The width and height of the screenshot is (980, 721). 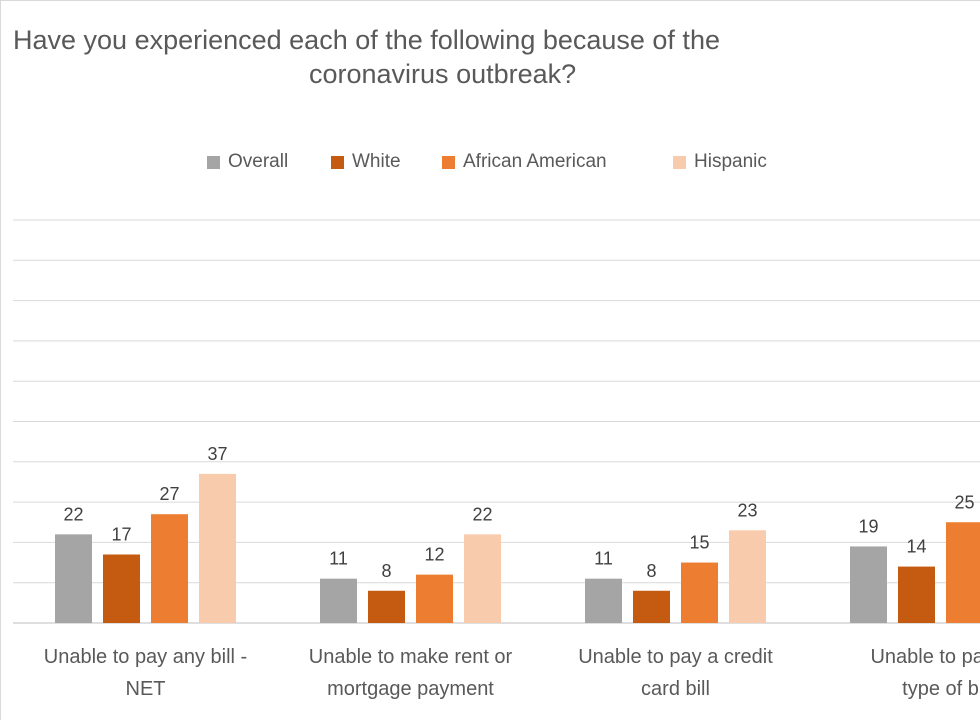 I want to click on data-label: 27, so click(x=169, y=494).